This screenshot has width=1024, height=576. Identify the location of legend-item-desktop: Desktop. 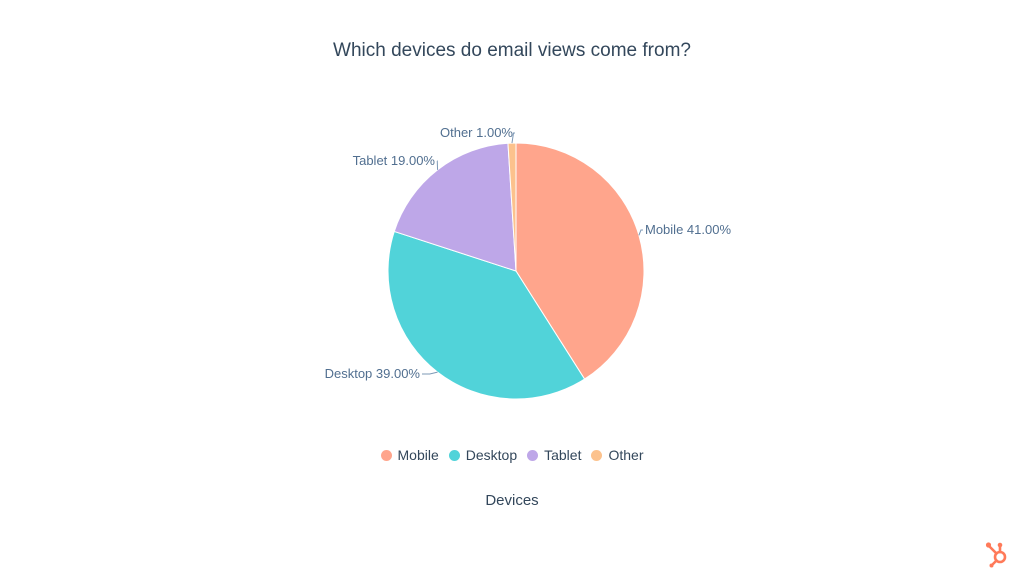
(483, 455).